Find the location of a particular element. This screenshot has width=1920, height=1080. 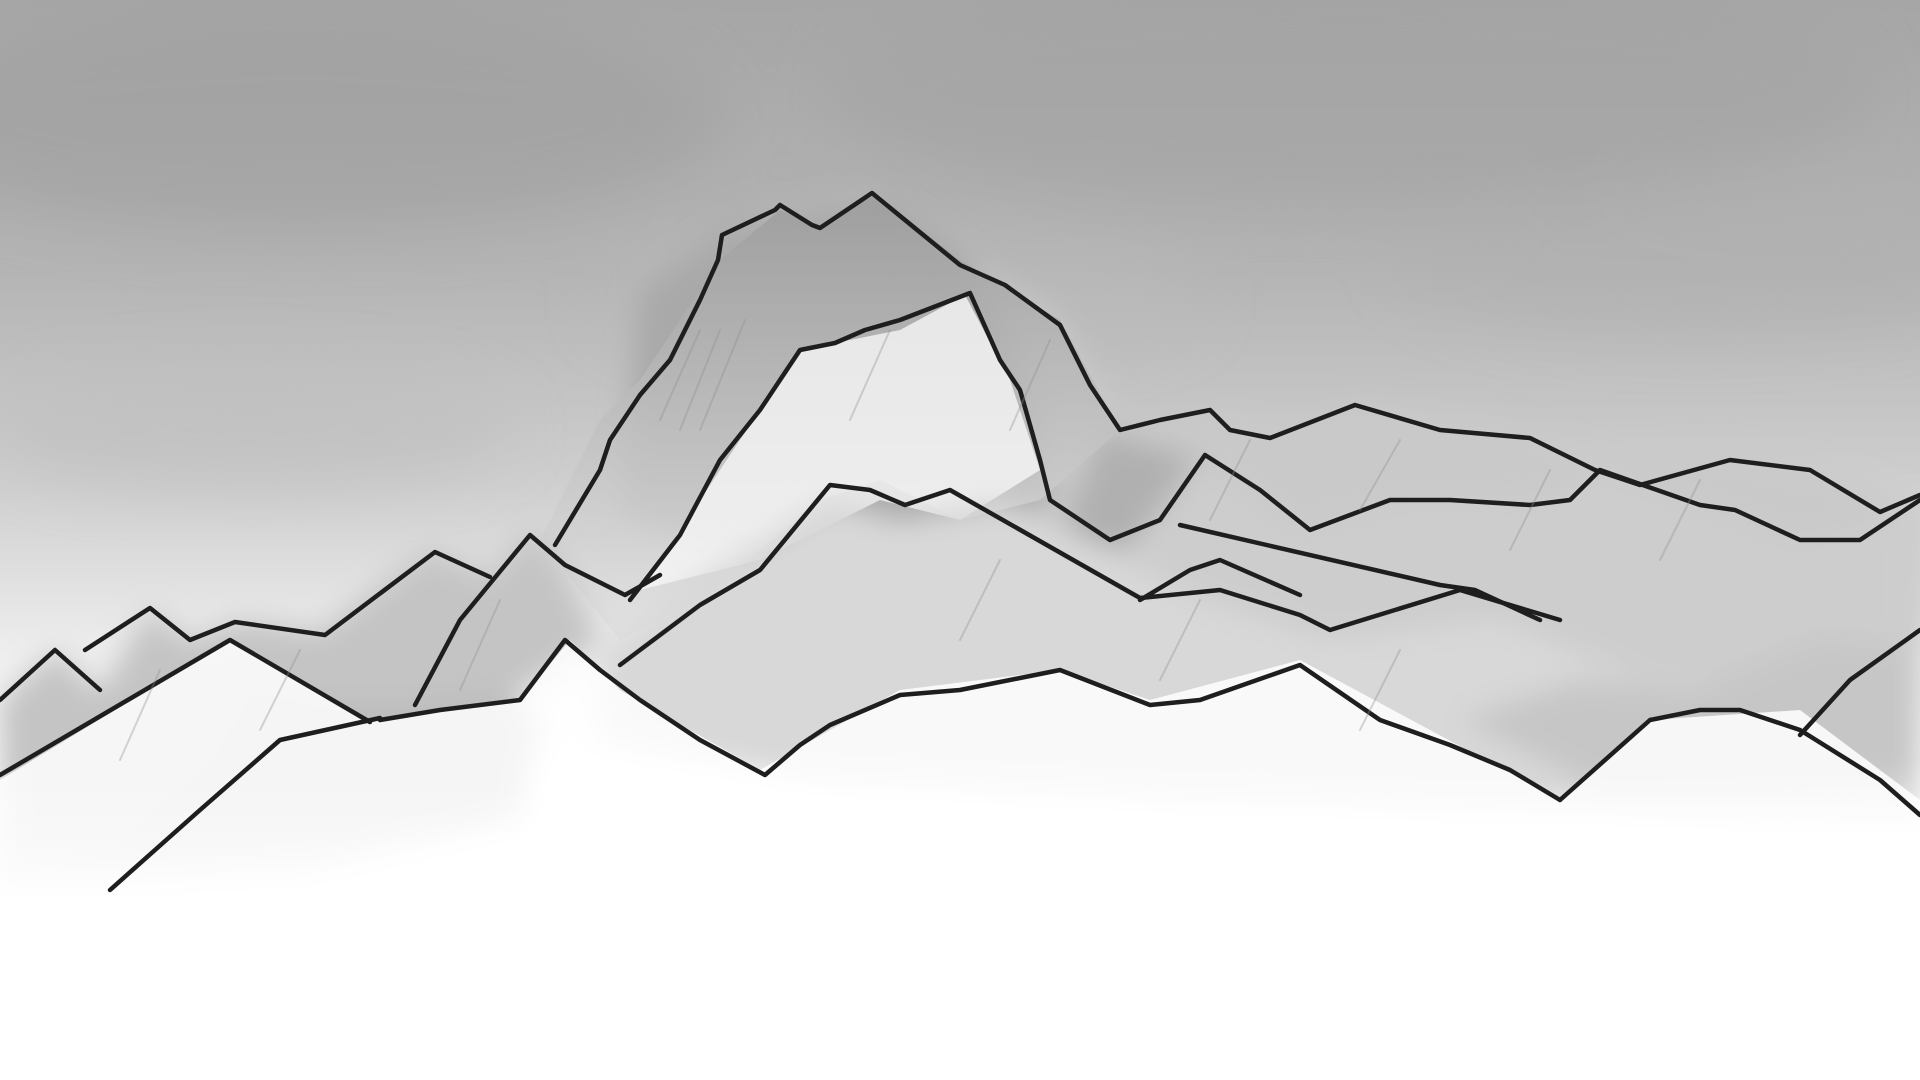

front-ridge-line is located at coordinates (245, 804).